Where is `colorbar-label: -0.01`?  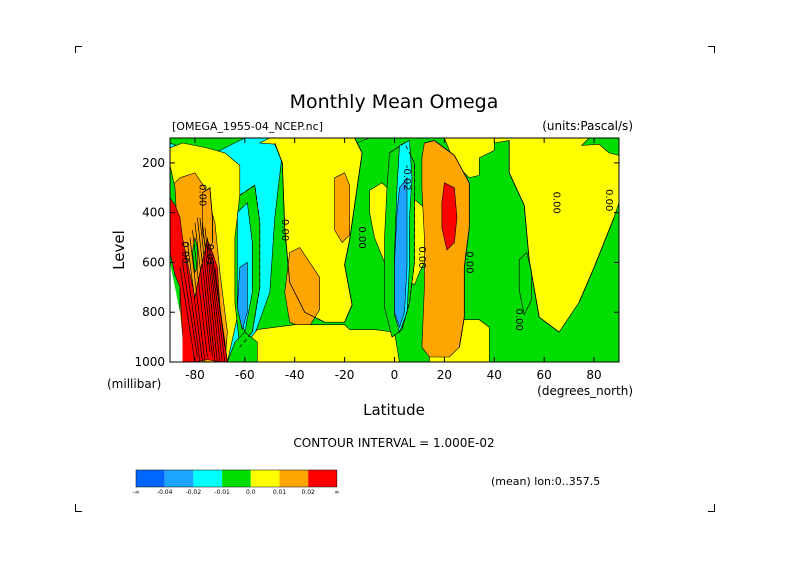
colorbar-label: -0.01 is located at coordinates (222, 492).